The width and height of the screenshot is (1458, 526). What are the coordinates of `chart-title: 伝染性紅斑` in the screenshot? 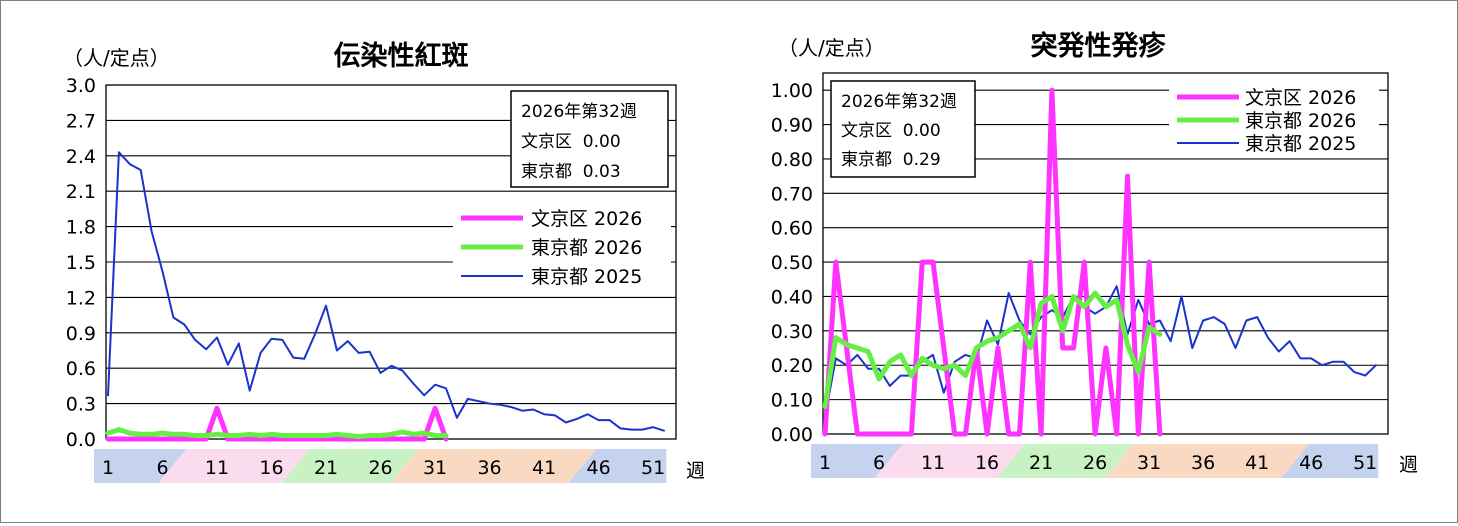 It's located at (401, 56).